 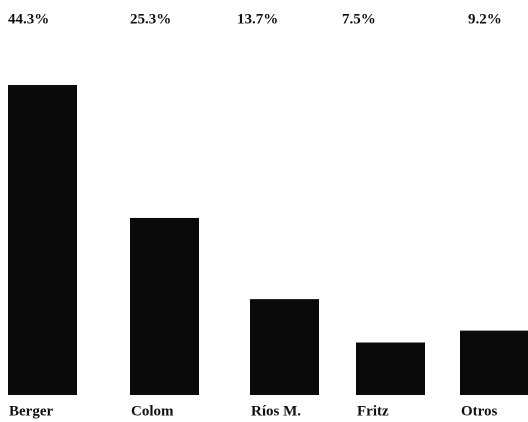 What do you see at coordinates (479, 411) in the screenshot?
I see `category-label: Otros` at bounding box center [479, 411].